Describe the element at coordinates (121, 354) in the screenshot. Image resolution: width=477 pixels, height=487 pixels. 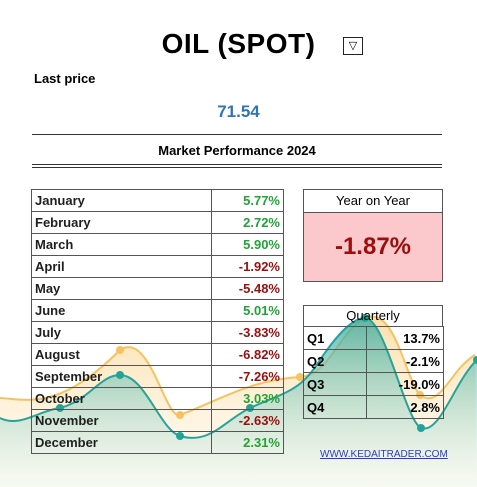
I see `month-name: August` at that location.